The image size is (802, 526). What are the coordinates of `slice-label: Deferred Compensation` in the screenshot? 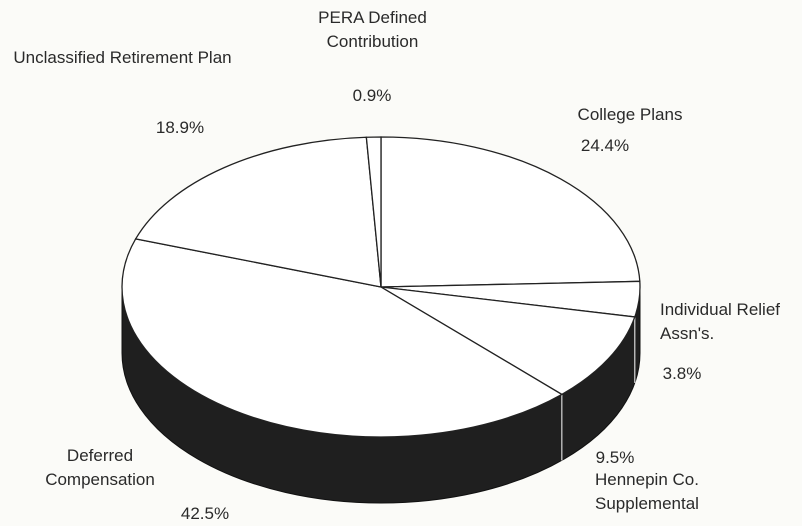 It's located at (100, 467).